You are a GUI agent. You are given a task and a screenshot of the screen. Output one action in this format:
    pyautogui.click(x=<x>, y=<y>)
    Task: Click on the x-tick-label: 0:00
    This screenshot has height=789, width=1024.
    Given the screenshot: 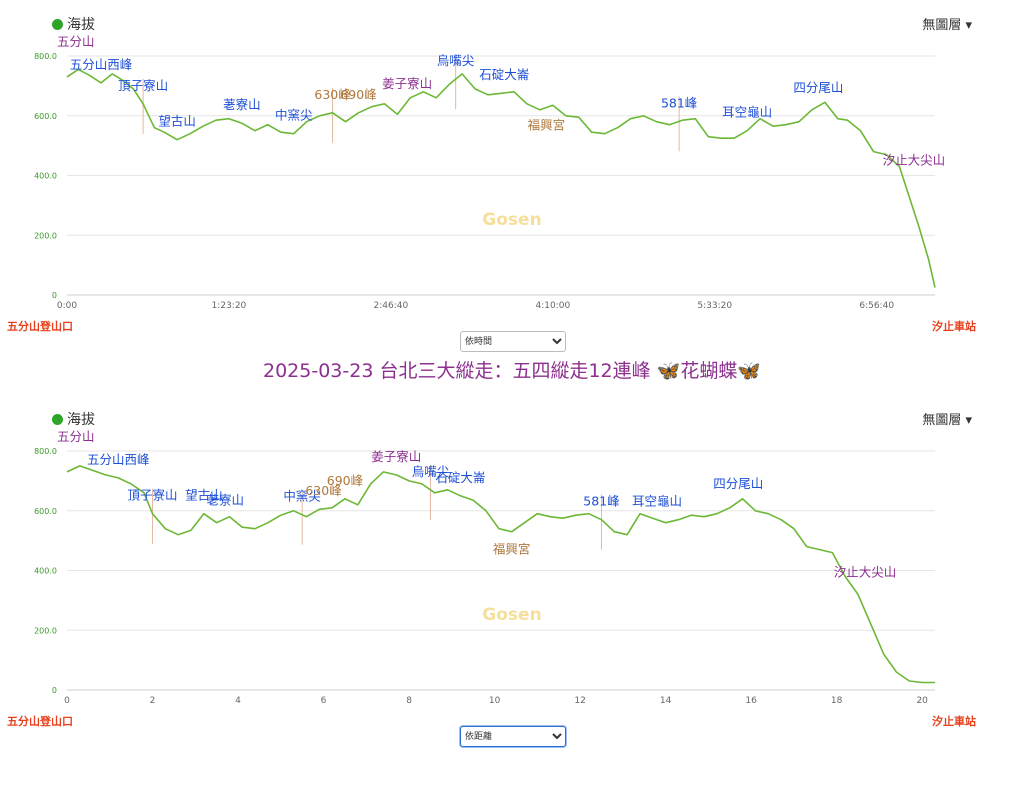 What is the action you would take?
    pyautogui.click(x=67, y=306)
    